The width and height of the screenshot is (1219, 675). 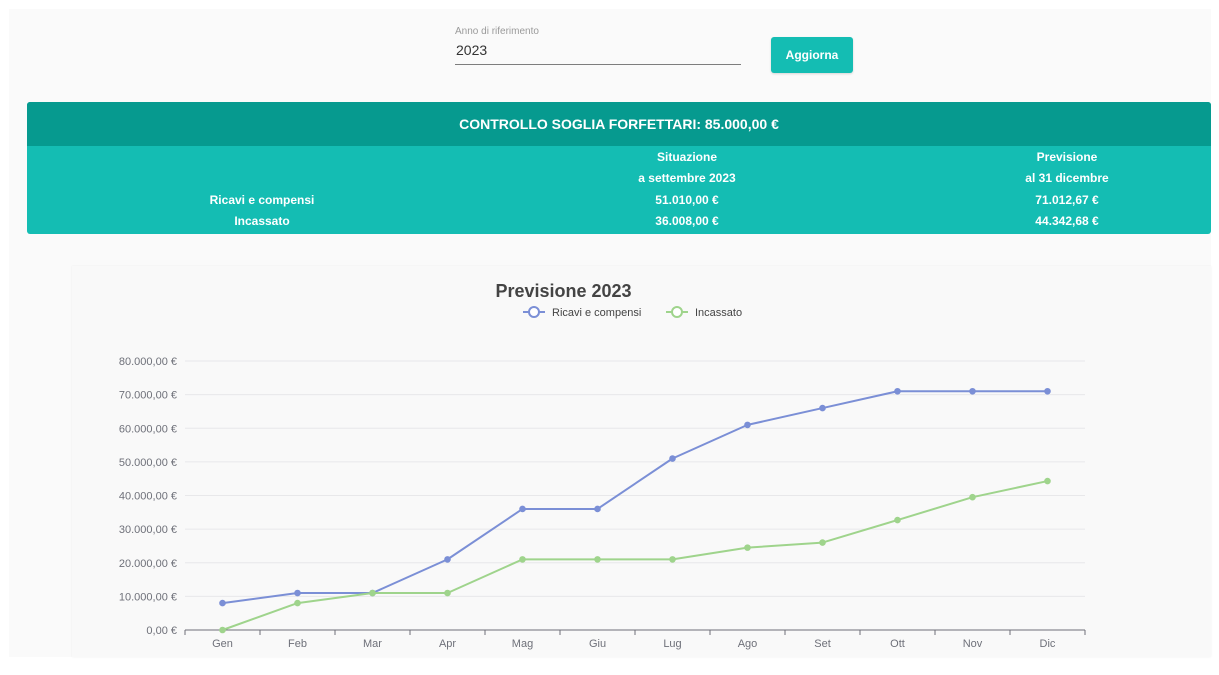 I want to click on y-tick-label: 70.000,00 €, so click(x=148, y=396).